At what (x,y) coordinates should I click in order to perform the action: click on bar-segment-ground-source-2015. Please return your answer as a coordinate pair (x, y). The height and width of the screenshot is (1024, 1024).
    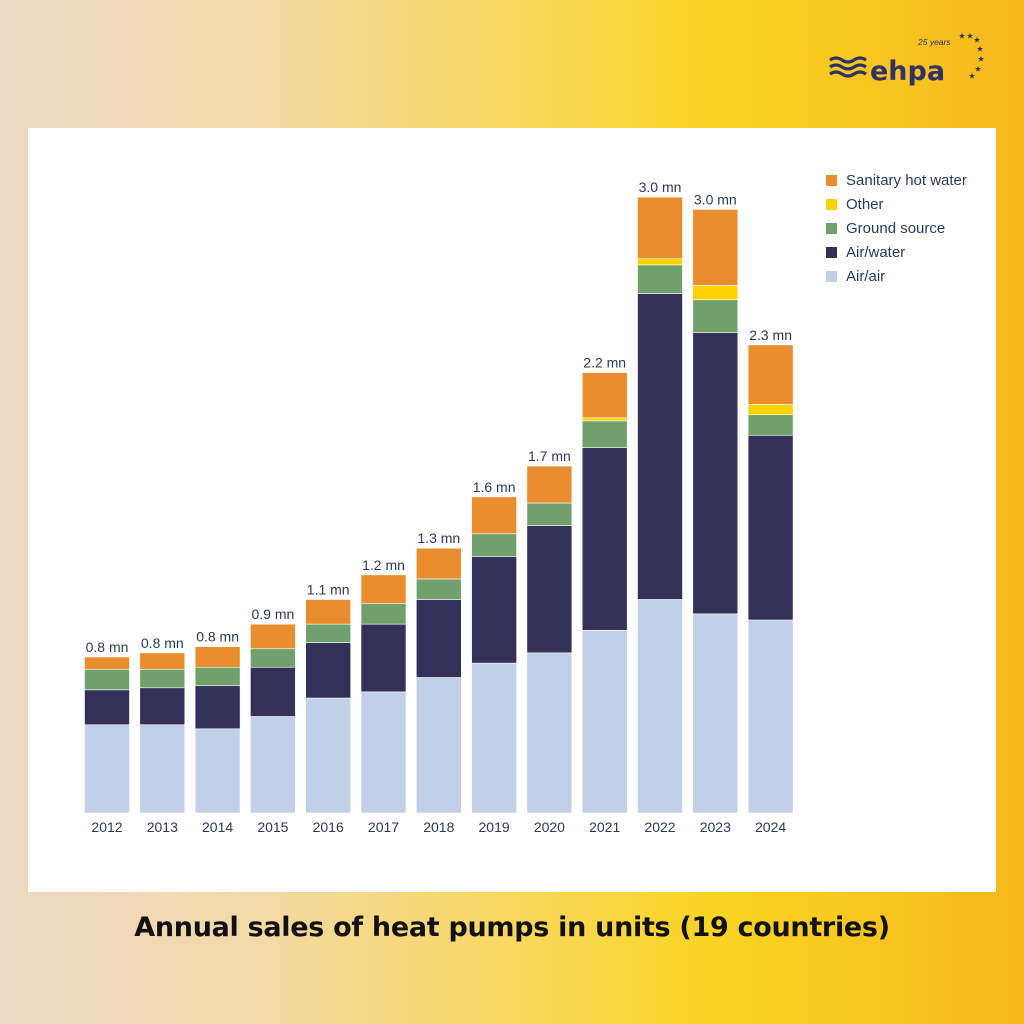
    Looking at the image, I should click on (273, 658).